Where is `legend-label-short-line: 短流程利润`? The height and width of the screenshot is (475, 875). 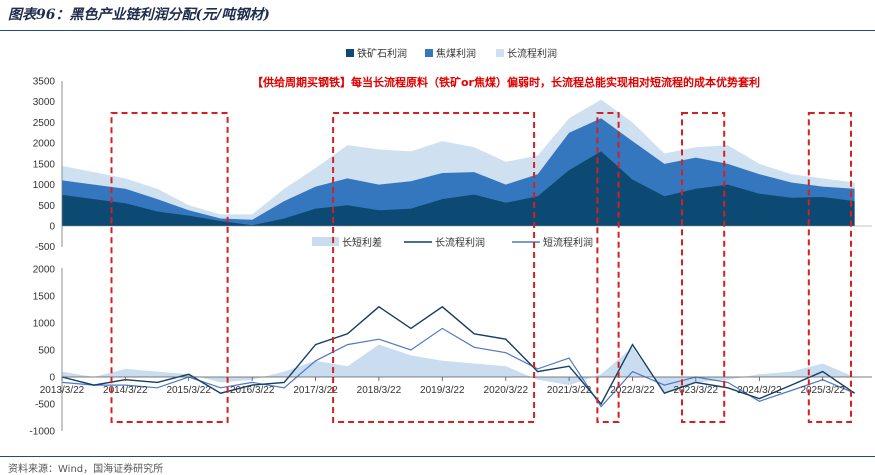
legend-label-short-line: 短流程利润 is located at coordinates (568, 242).